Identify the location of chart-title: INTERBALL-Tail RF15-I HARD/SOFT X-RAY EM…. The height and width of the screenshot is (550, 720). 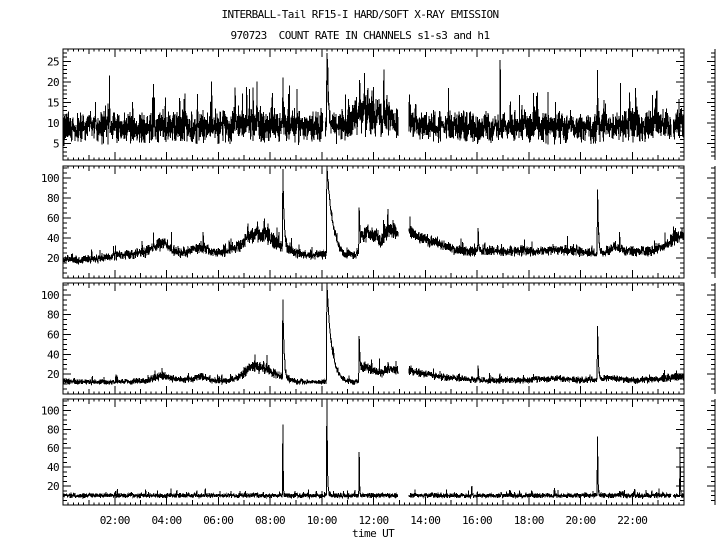
(360, 14).